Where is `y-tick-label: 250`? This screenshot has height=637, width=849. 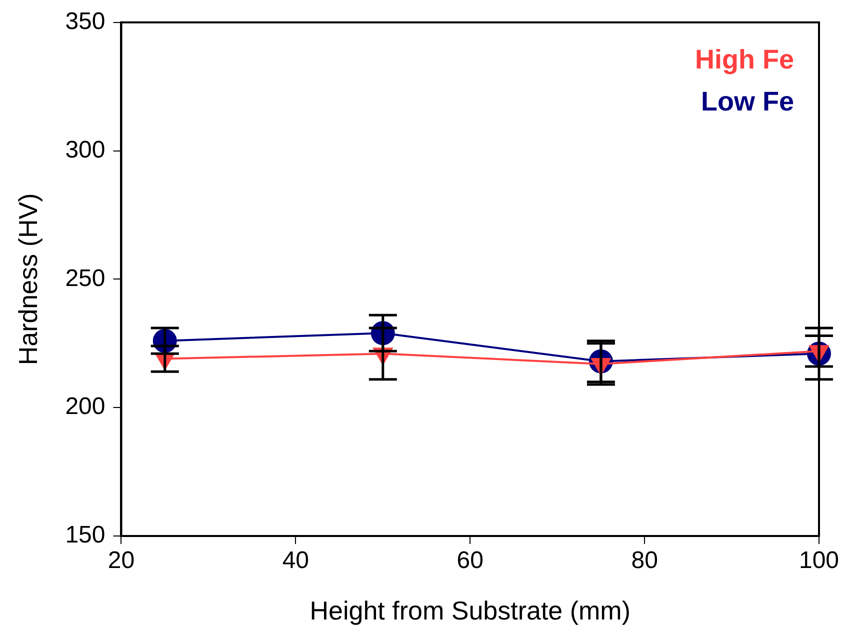
y-tick-label: 250 is located at coordinates (85, 278).